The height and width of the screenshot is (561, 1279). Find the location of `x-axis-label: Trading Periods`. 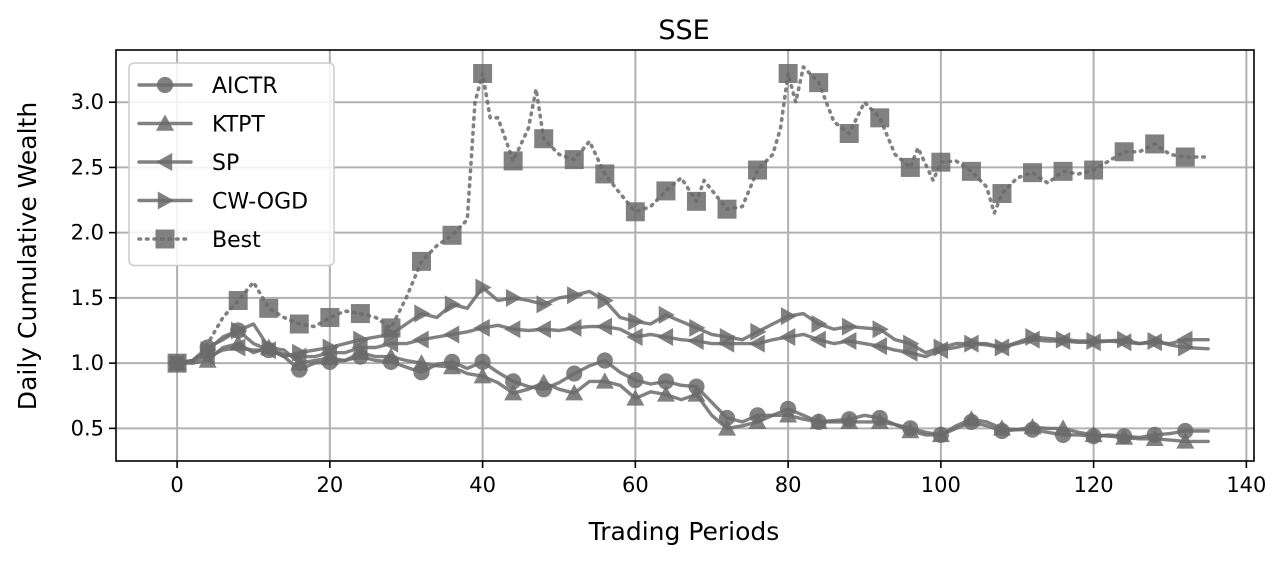

x-axis-label: Trading Periods is located at coordinates (684, 531).